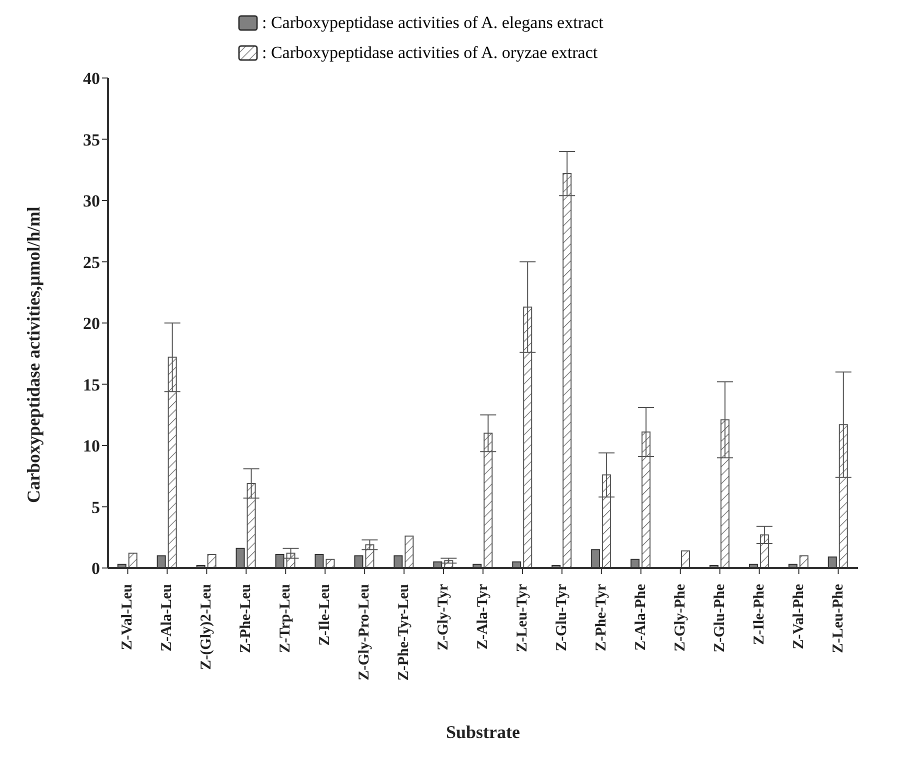 The width and height of the screenshot is (908, 765). What do you see at coordinates (91, 201) in the screenshot?
I see `y-tick-label: 30` at bounding box center [91, 201].